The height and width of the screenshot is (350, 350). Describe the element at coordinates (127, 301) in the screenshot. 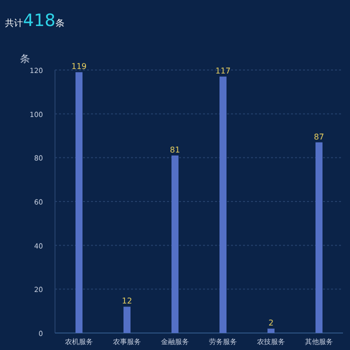

I see `data-label: 12` at that location.